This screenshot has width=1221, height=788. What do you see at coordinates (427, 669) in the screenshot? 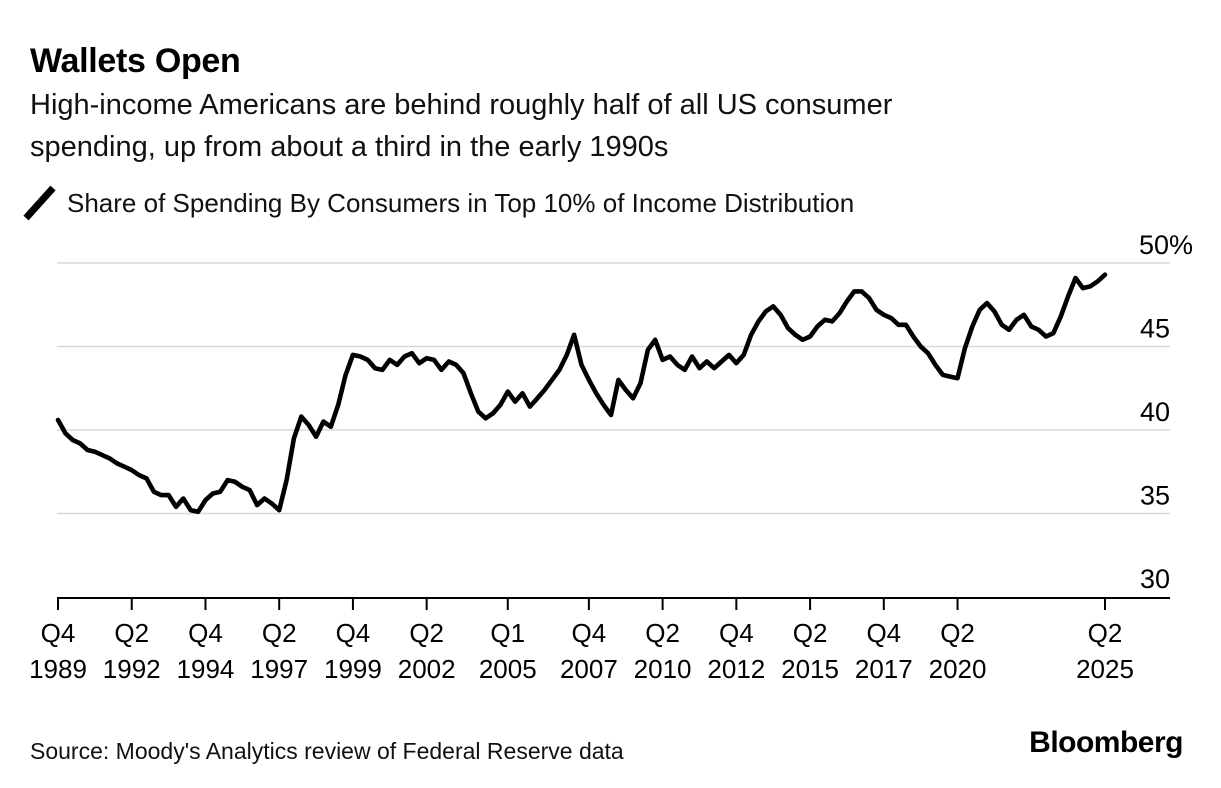
I see `x-axis-year-label: 2002` at bounding box center [427, 669].